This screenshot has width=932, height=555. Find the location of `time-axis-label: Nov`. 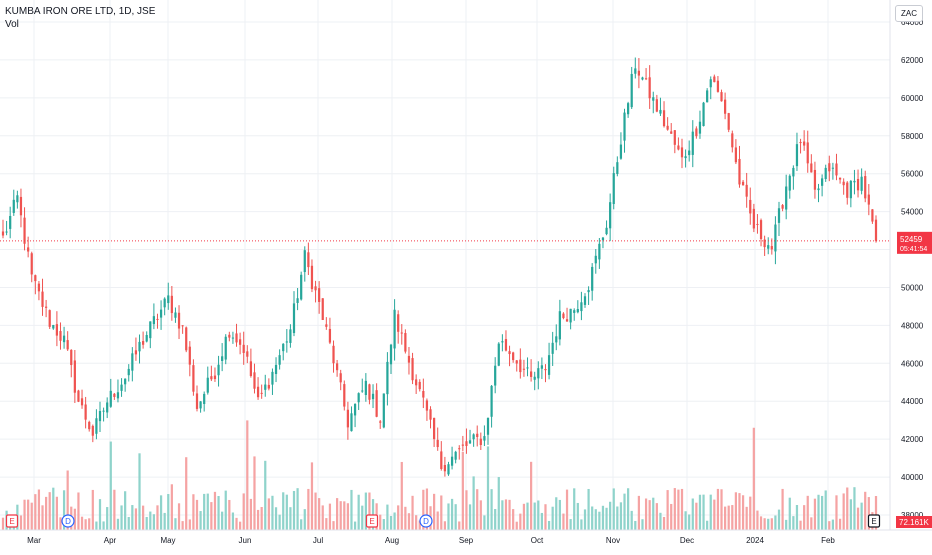

time-axis-label: Nov is located at coordinates (613, 540).